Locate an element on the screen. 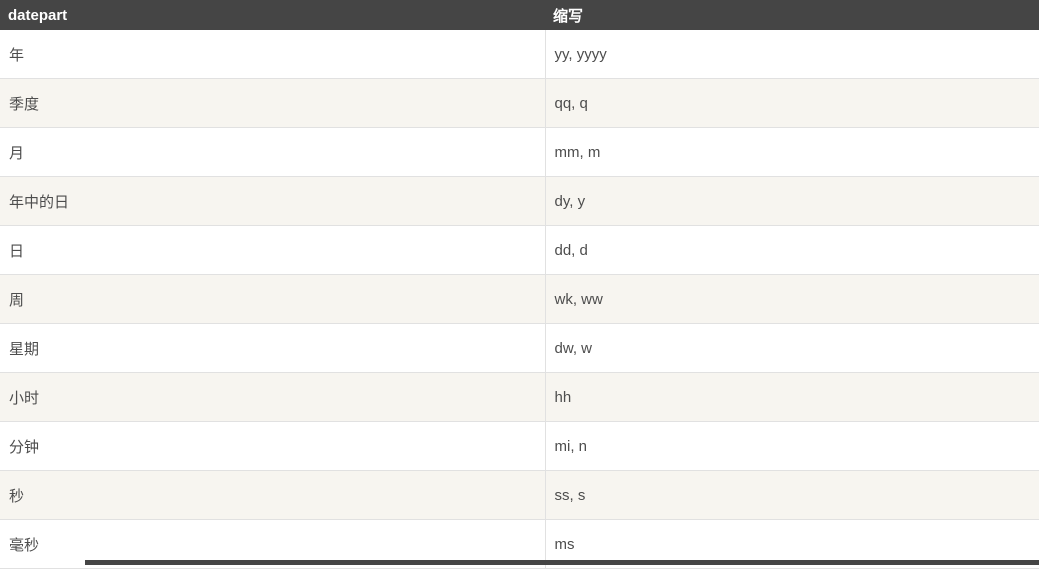  table-row: 年 yy, yyyy is located at coordinates (519, 54).